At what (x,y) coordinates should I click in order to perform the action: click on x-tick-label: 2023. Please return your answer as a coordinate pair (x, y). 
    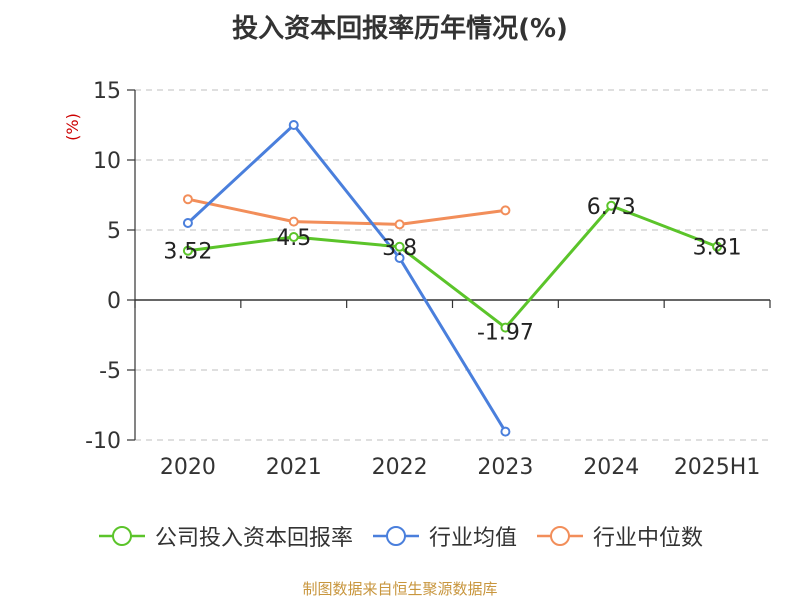
    Looking at the image, I should click on (505, 467).